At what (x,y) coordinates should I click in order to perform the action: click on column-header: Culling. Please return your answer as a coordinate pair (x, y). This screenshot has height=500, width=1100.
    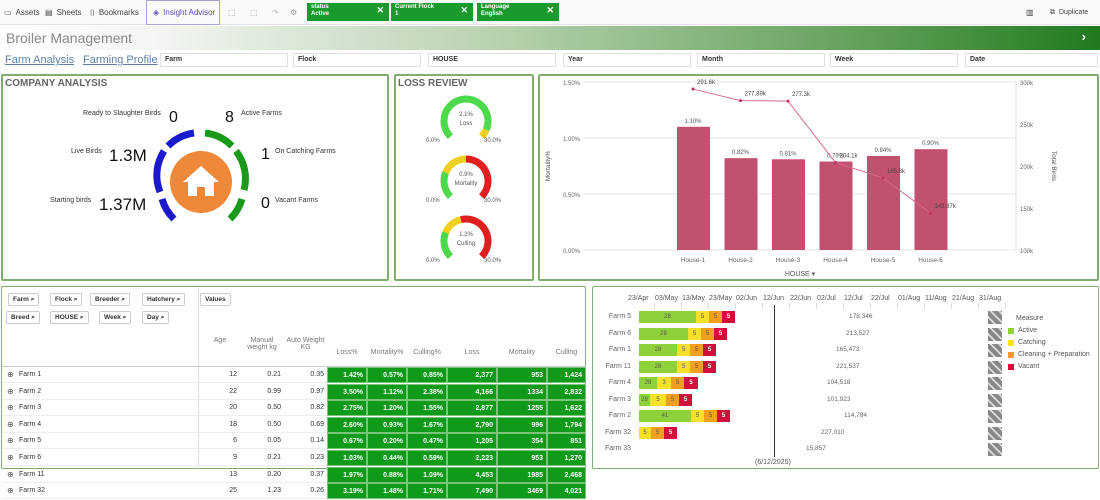
    Looking at the image, I should click on (566, 352).